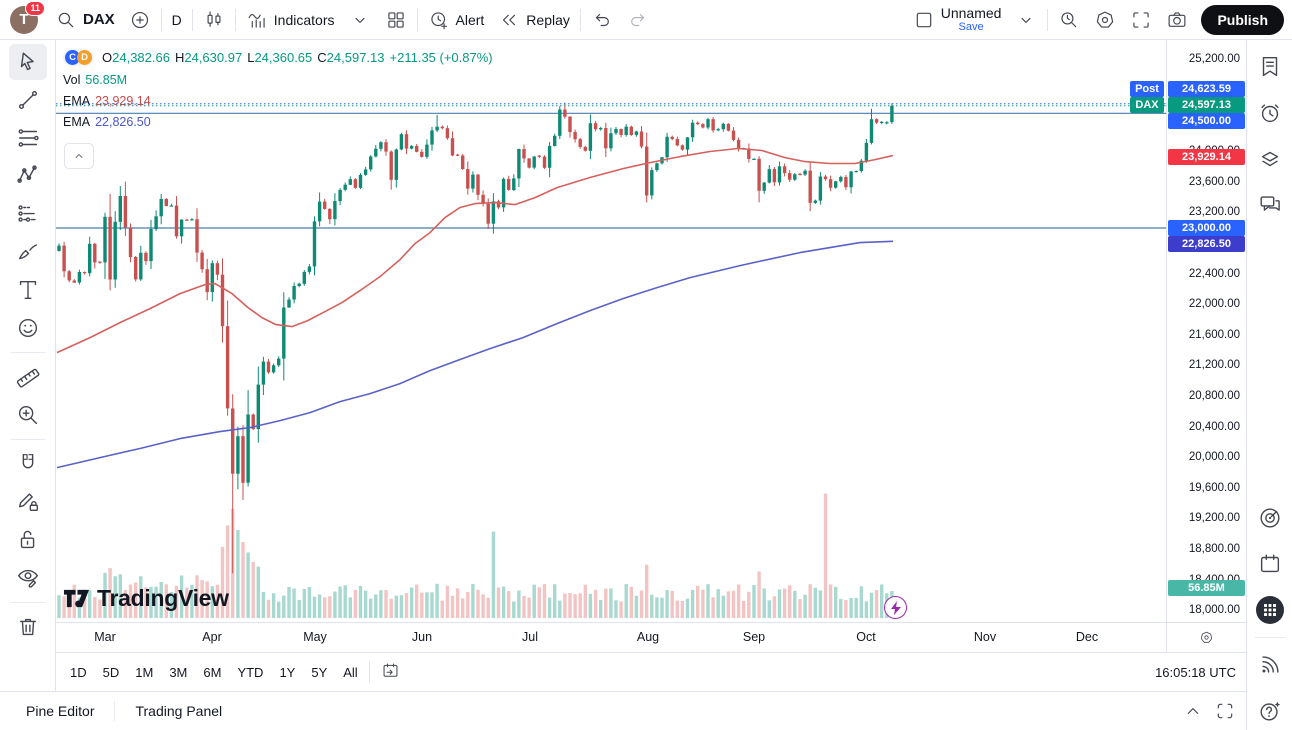 Image resolution: width=1292 pixels, height=730 pixels. What do you see at coordinates (1214, 334) in the screenshot?
I see `price-tick: 21,600.00` at bounding box center [1214, 334].